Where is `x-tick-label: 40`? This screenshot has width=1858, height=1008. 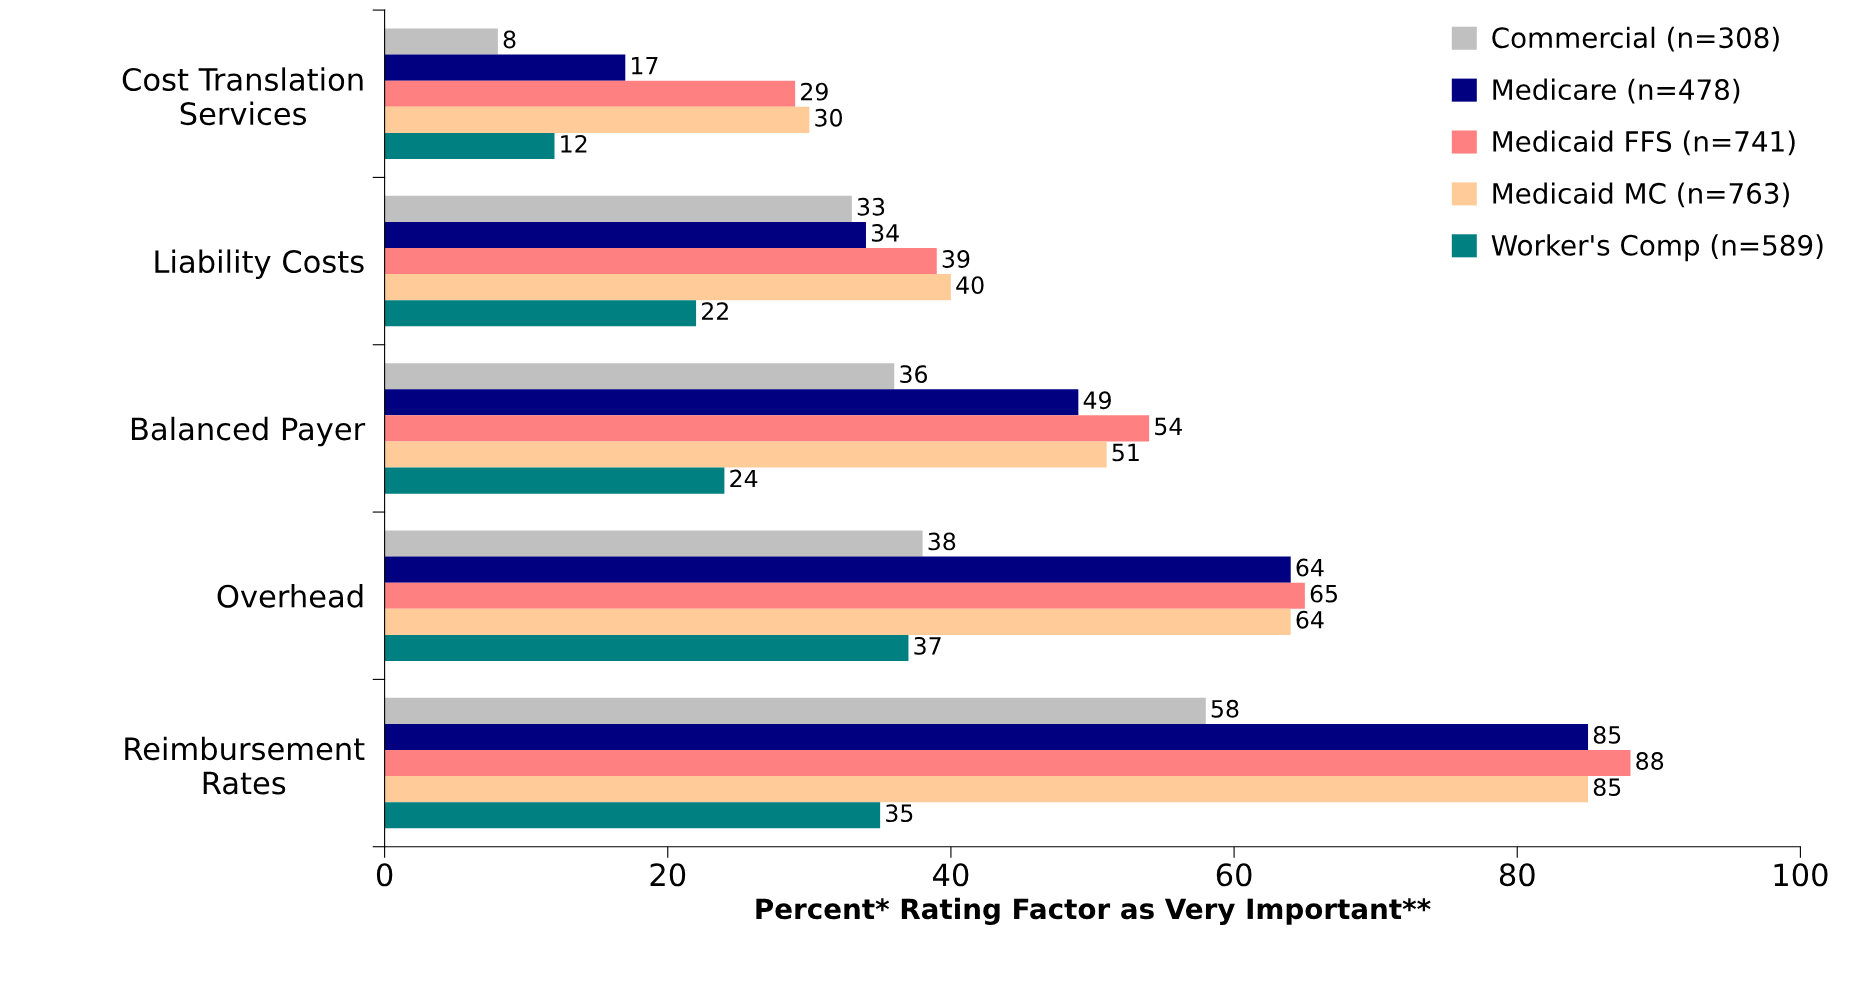
x-tick-label: 40 is located at coordinates (950, 875).